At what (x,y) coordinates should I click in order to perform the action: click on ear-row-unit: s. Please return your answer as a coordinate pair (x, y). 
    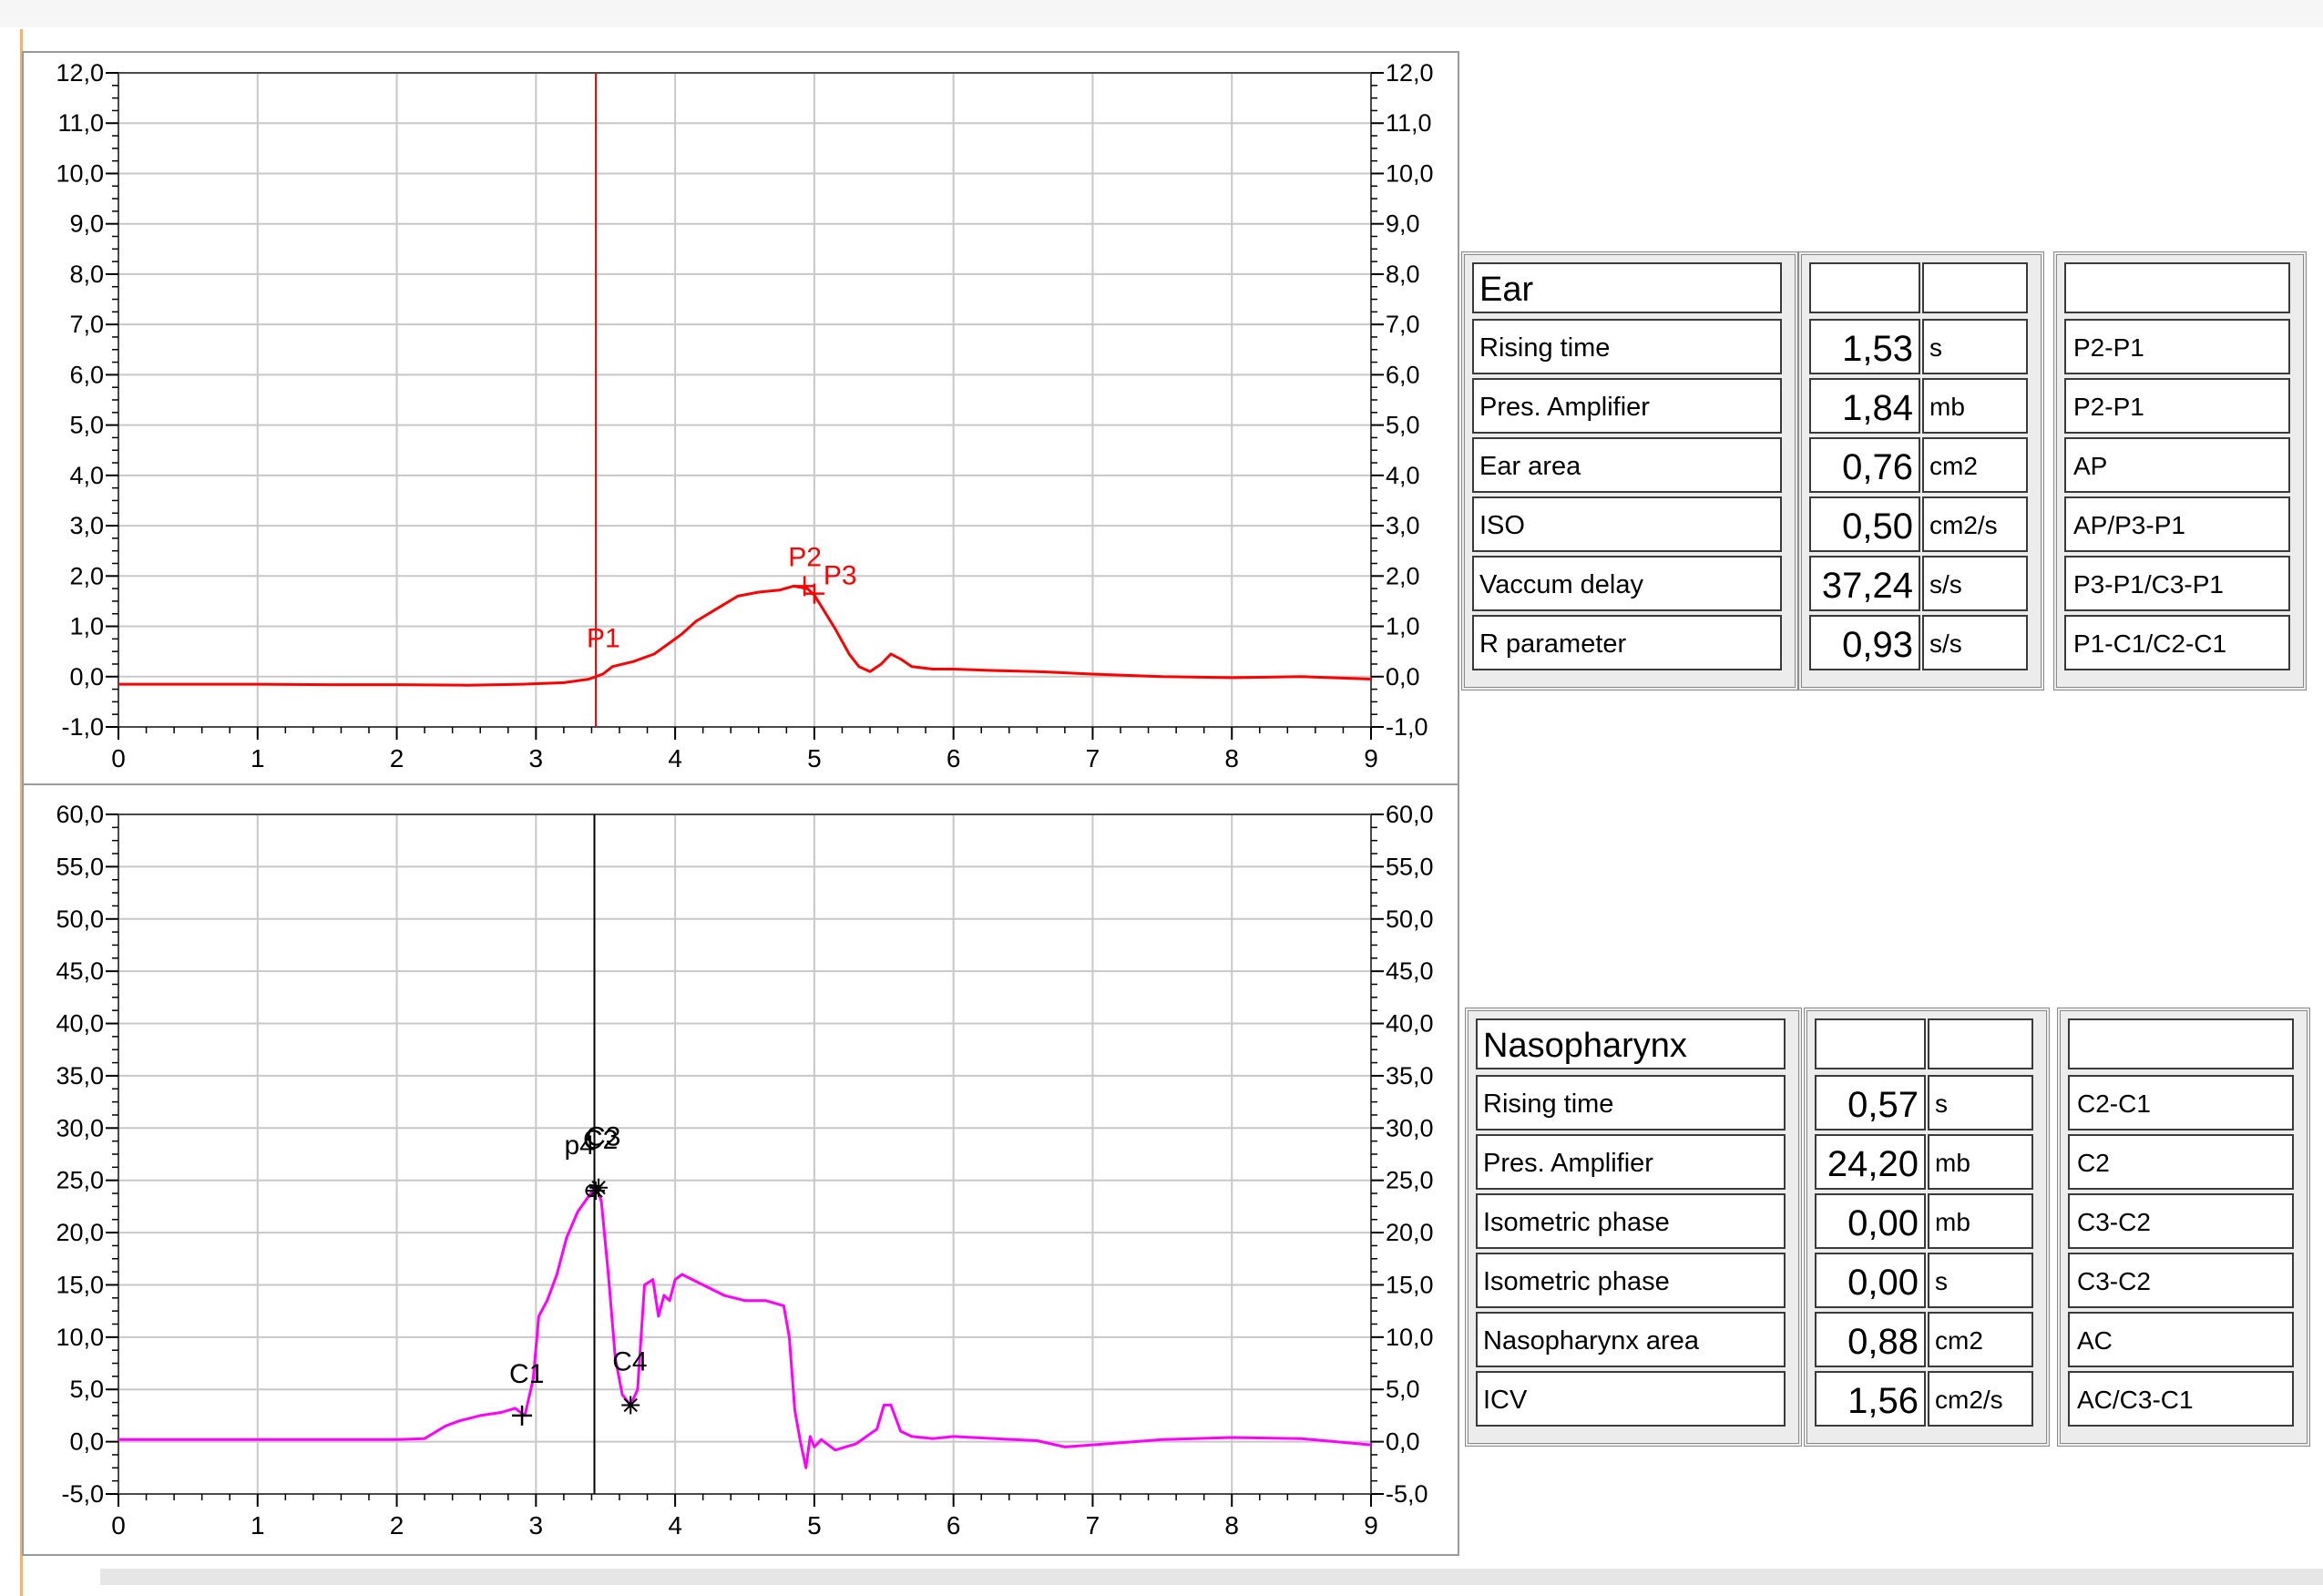
    Looking at the image, I should click on (1975, 346).